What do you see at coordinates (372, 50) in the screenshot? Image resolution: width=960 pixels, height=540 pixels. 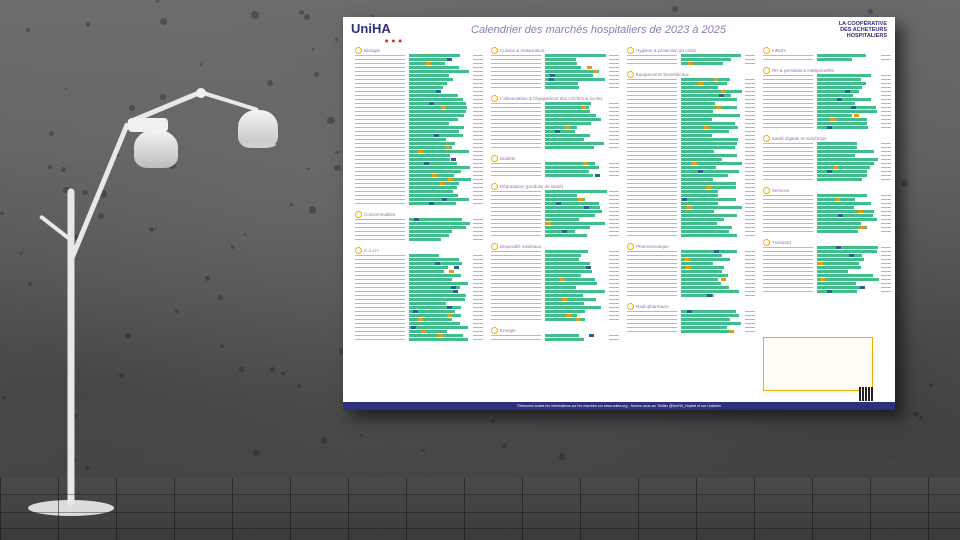 I see `section-title-text: Biologie` at bounding box center [372, 50].